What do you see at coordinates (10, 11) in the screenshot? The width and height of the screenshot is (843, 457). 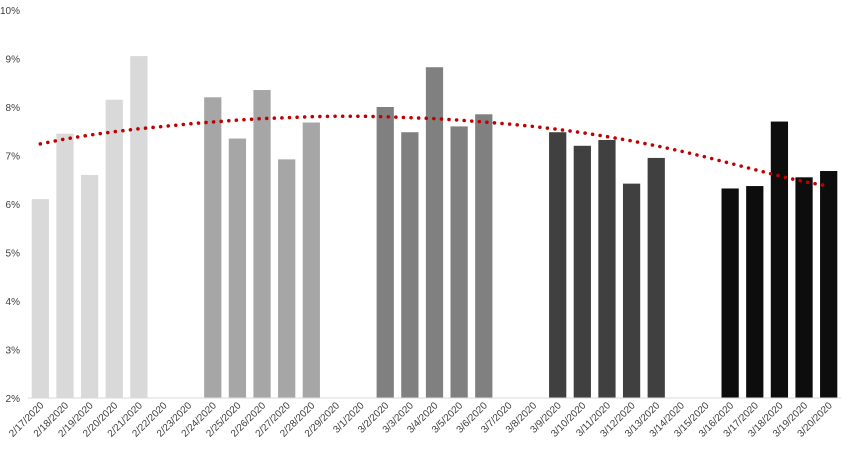 I see `y-tick-label: 10%` at bounding box center [10, 11].